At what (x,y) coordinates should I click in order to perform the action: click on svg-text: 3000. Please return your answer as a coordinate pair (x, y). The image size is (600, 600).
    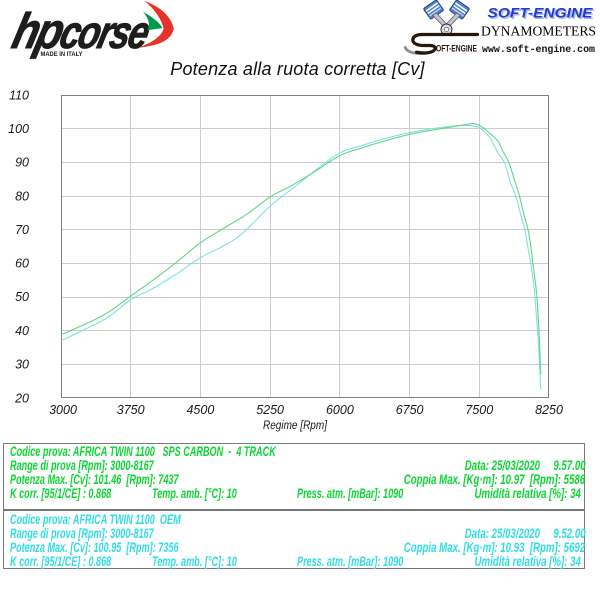
    Looking at the image, I should click on (63, 410).